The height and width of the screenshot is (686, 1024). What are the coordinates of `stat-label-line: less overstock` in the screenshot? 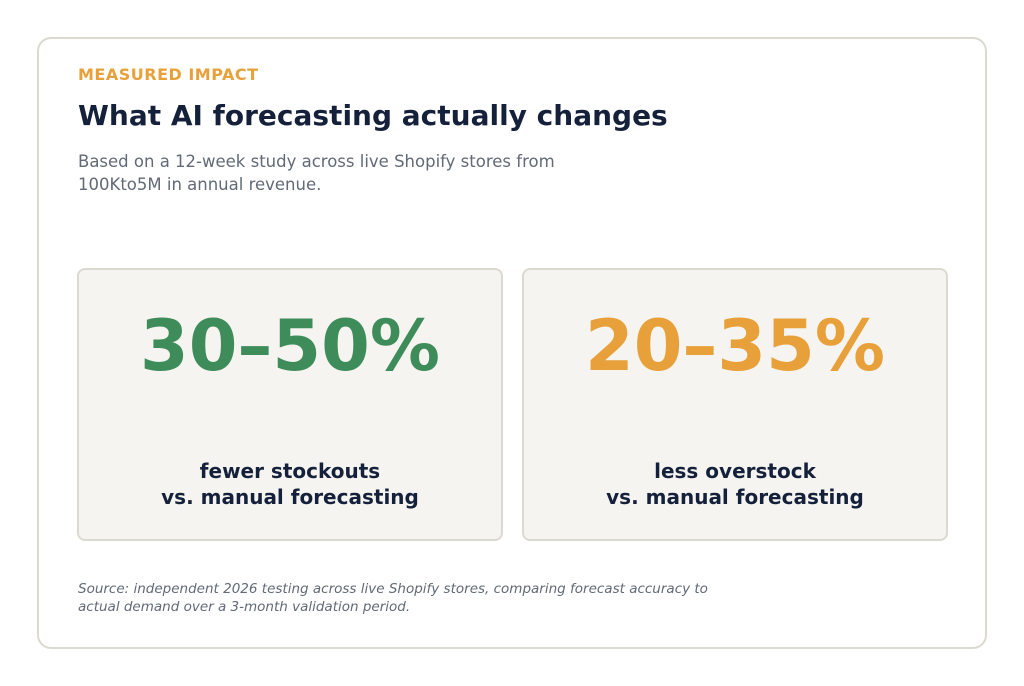 It's located at (735, 471).